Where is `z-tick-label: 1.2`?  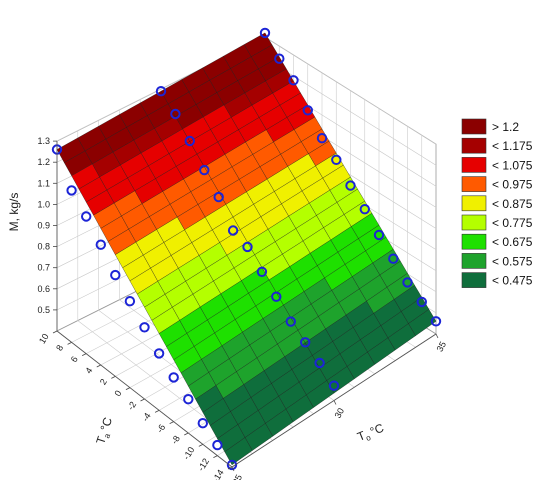 z-tick-label: 1.2 is located at coordinates (43, 162).